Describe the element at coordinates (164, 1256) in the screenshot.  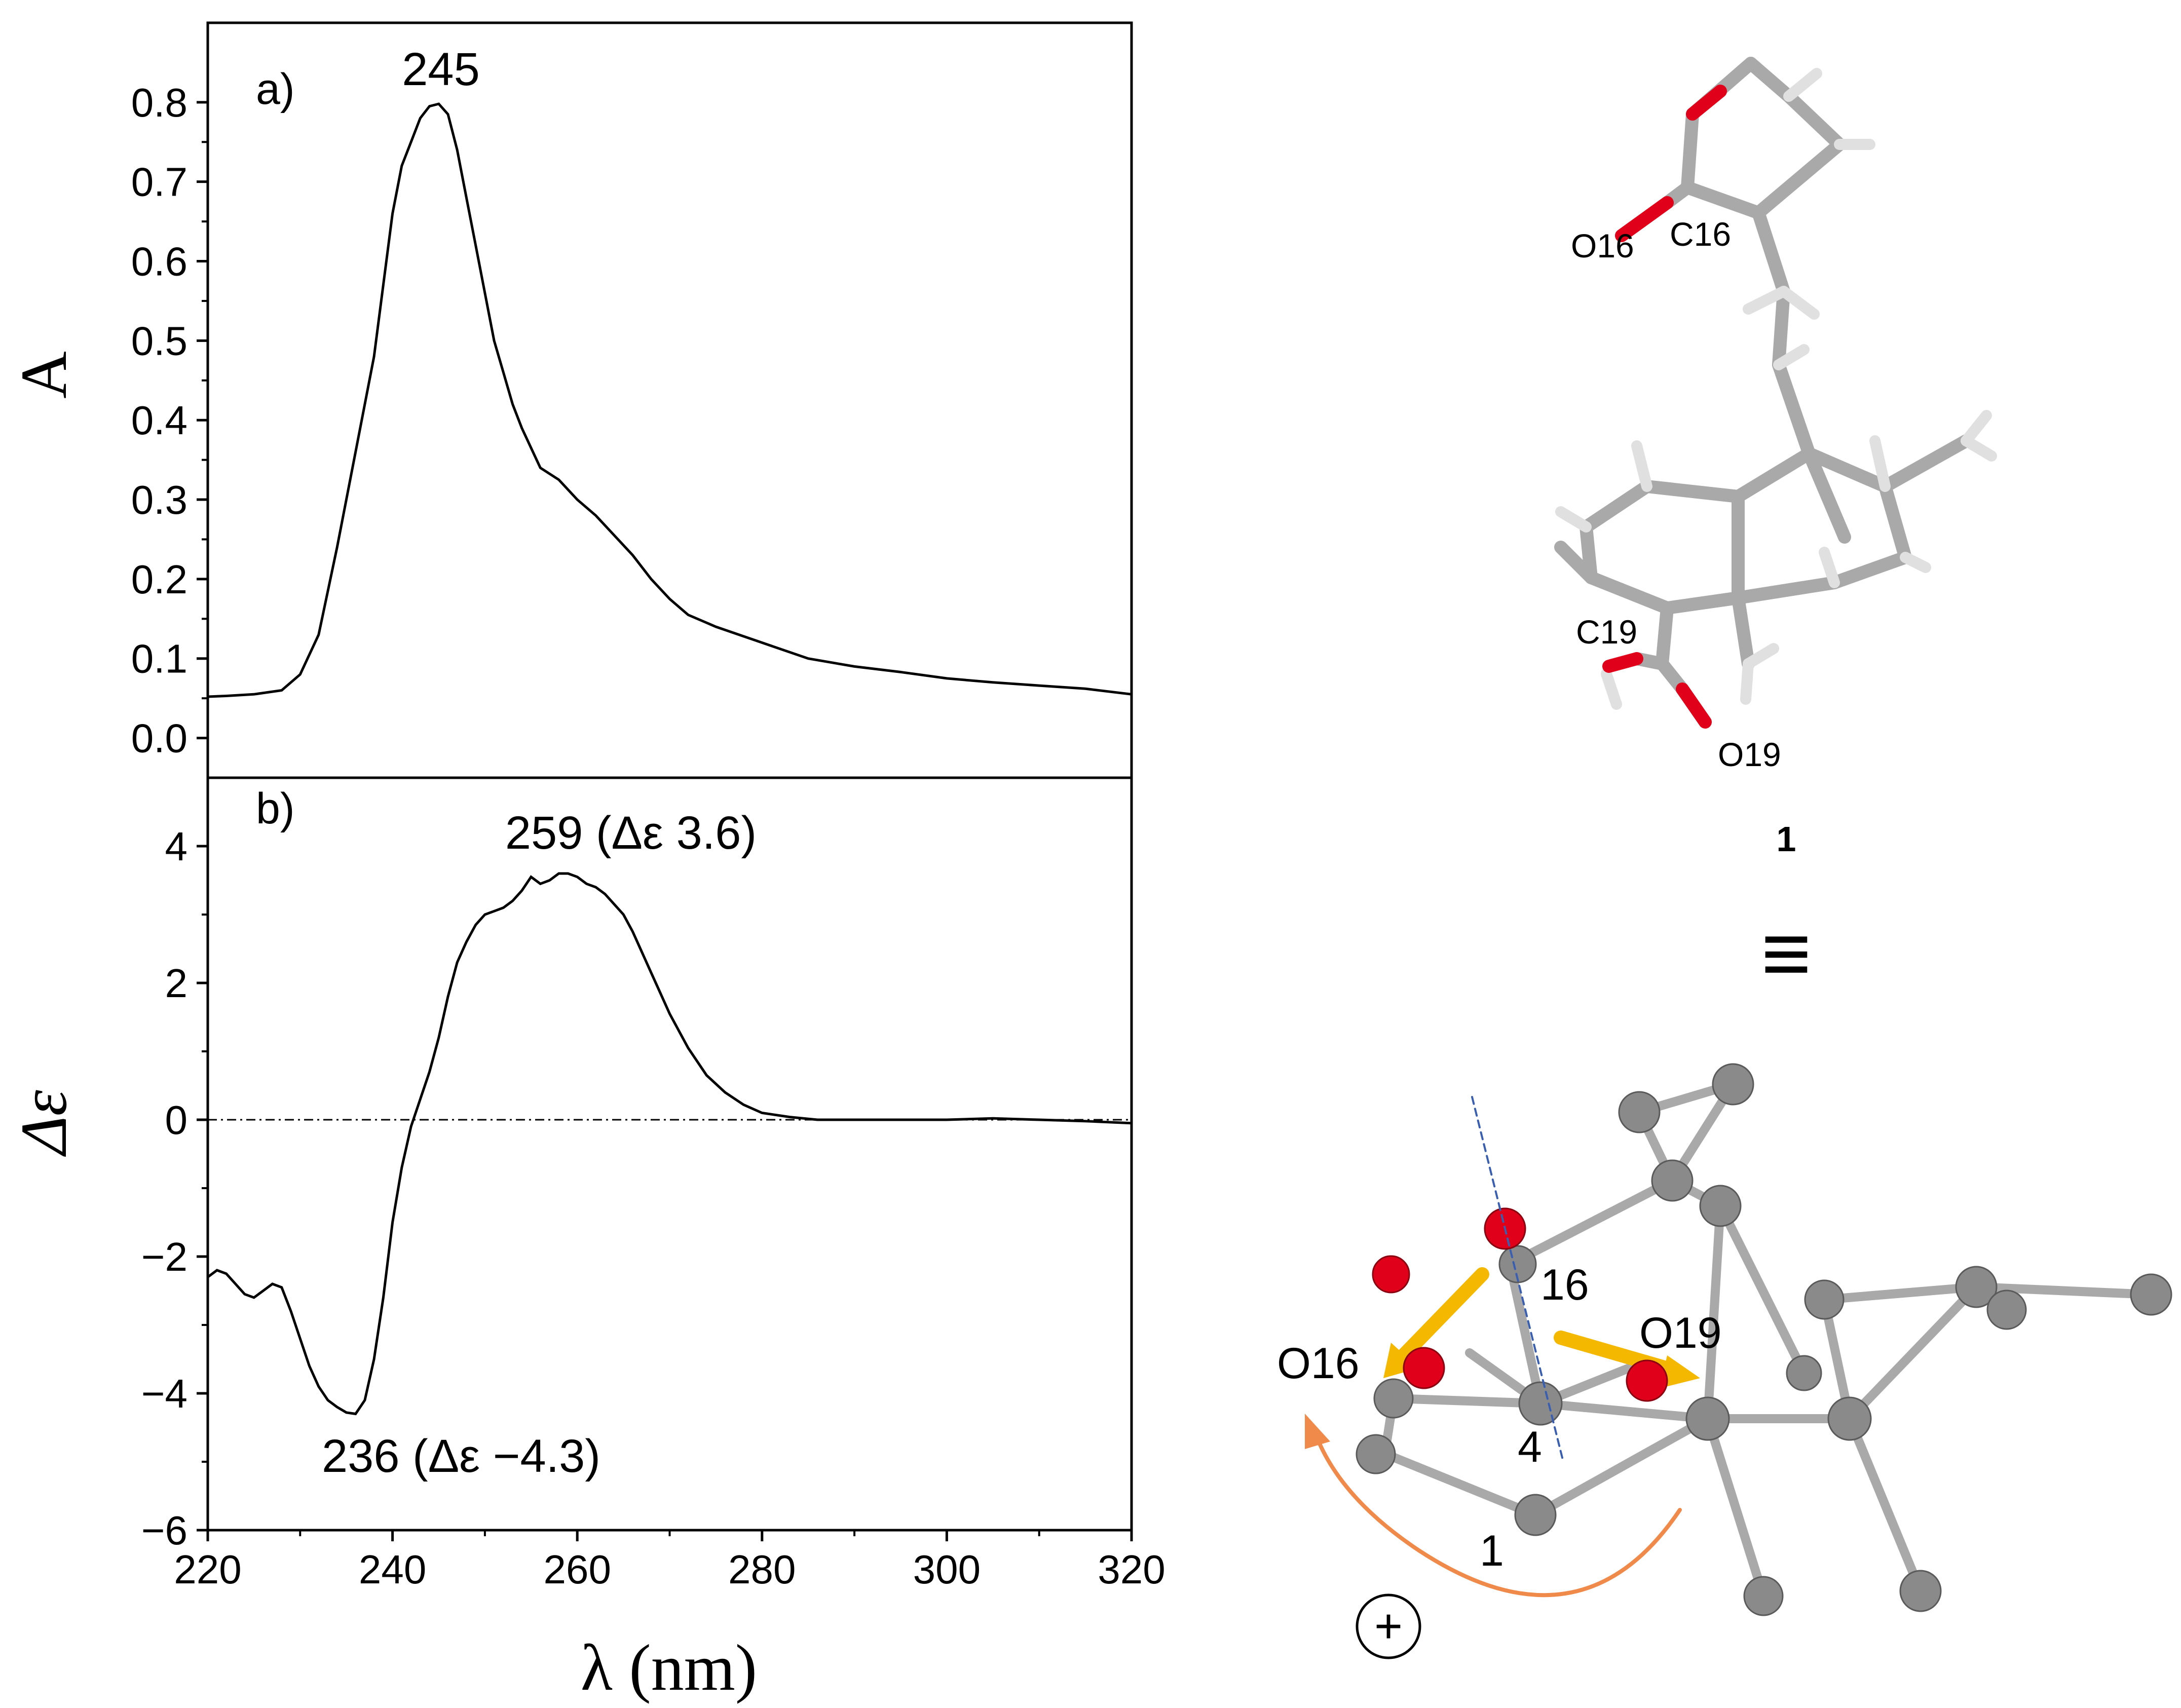
I see `y-tick-label-b: −2` at that location.